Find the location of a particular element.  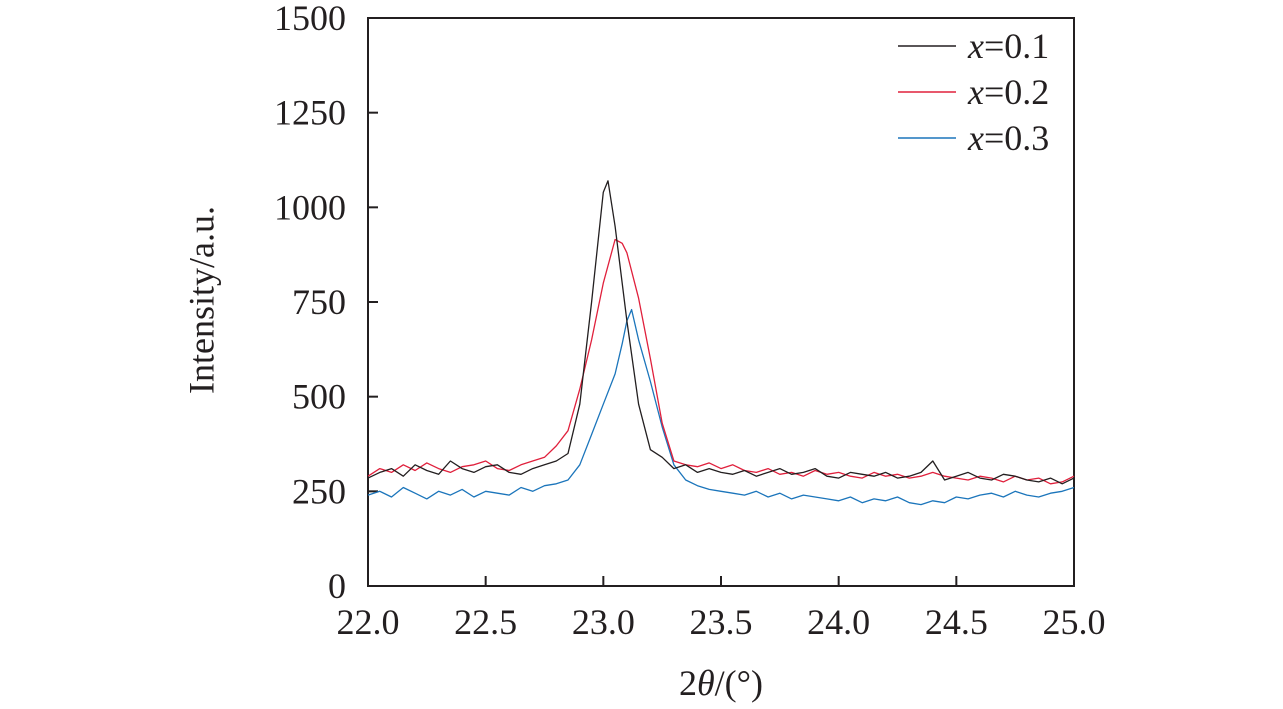

y-tick-label: 250 is located at coordinates (319, 491).